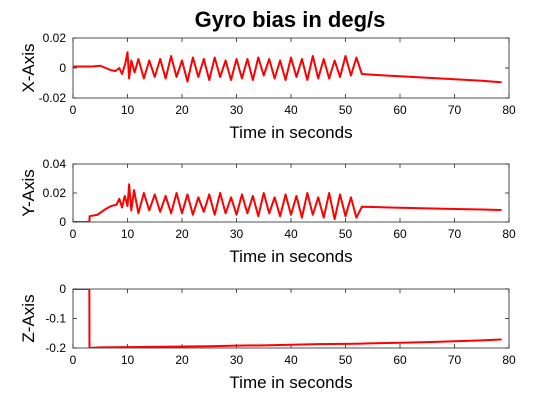  I want to click on y-axis-label: X-Axis, so click(28, 67).